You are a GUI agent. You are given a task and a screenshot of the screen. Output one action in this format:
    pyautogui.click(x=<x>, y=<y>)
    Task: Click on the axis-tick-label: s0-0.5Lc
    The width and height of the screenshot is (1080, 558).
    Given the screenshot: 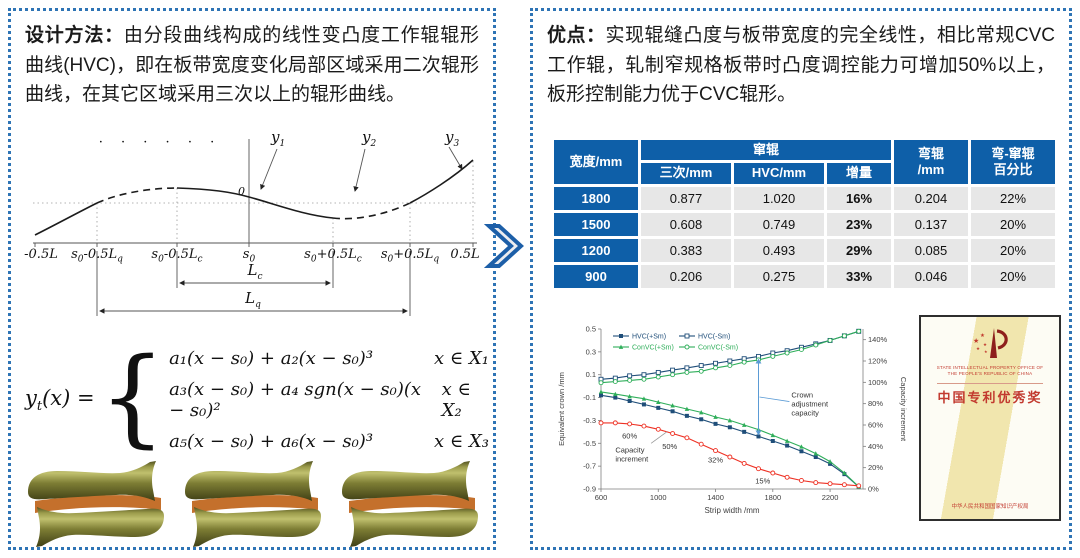 What is the action you would take?
    pyautogui.click(x=177, y=256)
    